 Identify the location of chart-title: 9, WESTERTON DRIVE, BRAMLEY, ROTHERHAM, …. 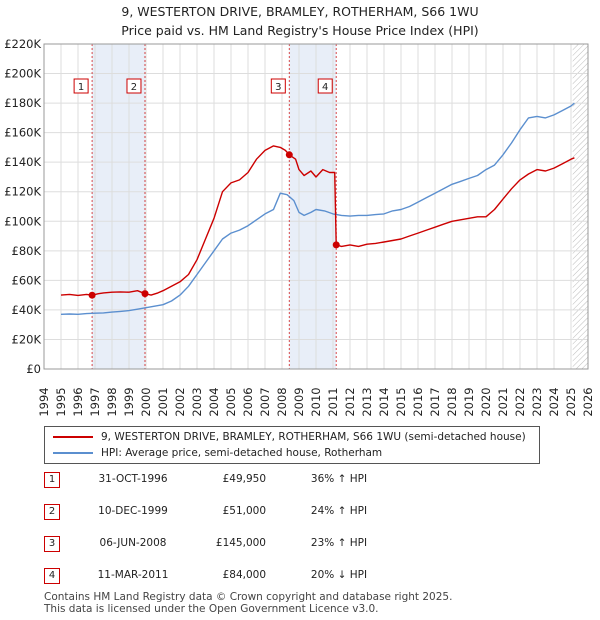
(300, 21).